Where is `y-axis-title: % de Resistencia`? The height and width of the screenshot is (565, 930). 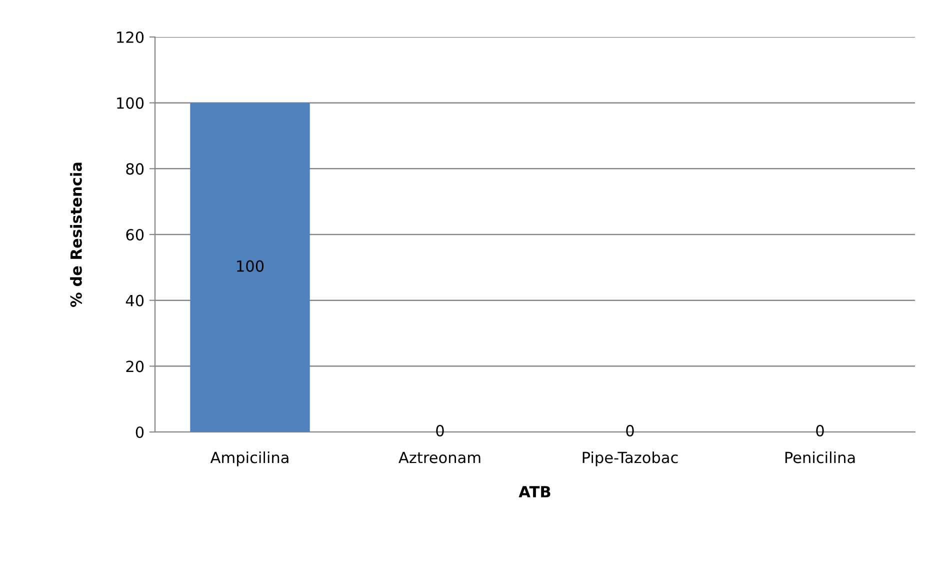
y-axis-title: % de Resistencia is located at coordinates (76, 234).